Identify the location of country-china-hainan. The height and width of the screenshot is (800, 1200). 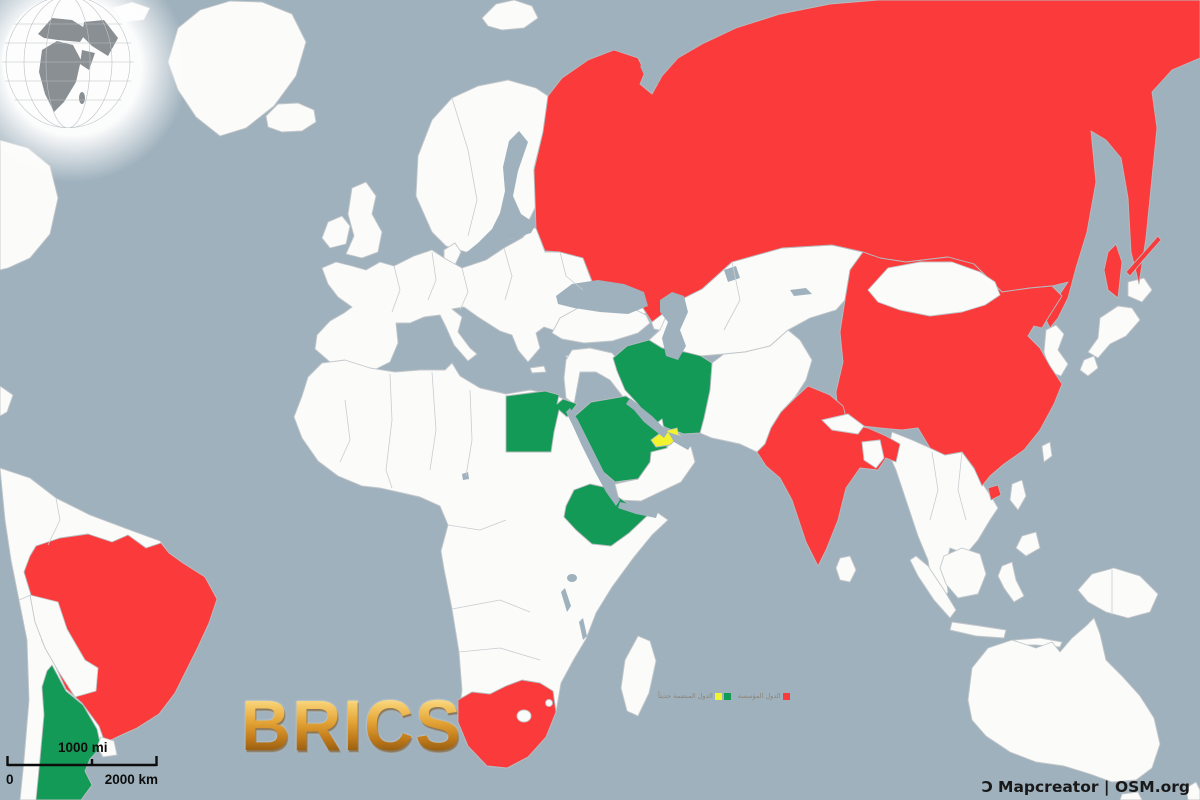
(994, 492).